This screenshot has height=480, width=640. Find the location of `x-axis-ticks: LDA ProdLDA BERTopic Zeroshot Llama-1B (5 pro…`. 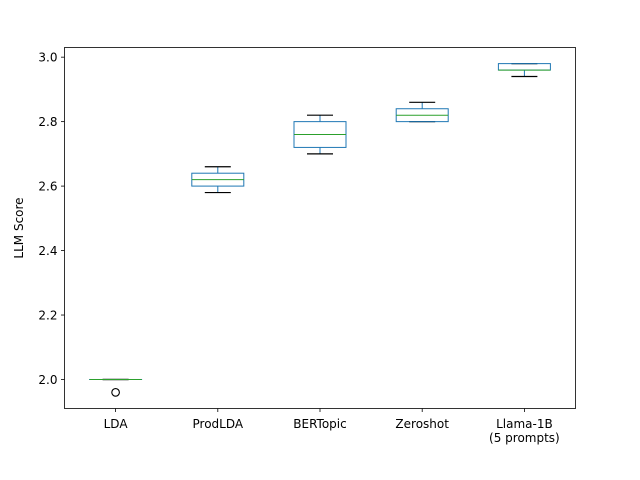

x-axis-ticks: LDA ProdLDA BERTopic Zeroshot Llama-1B (5 pro… is located at coordinates (332, 426).